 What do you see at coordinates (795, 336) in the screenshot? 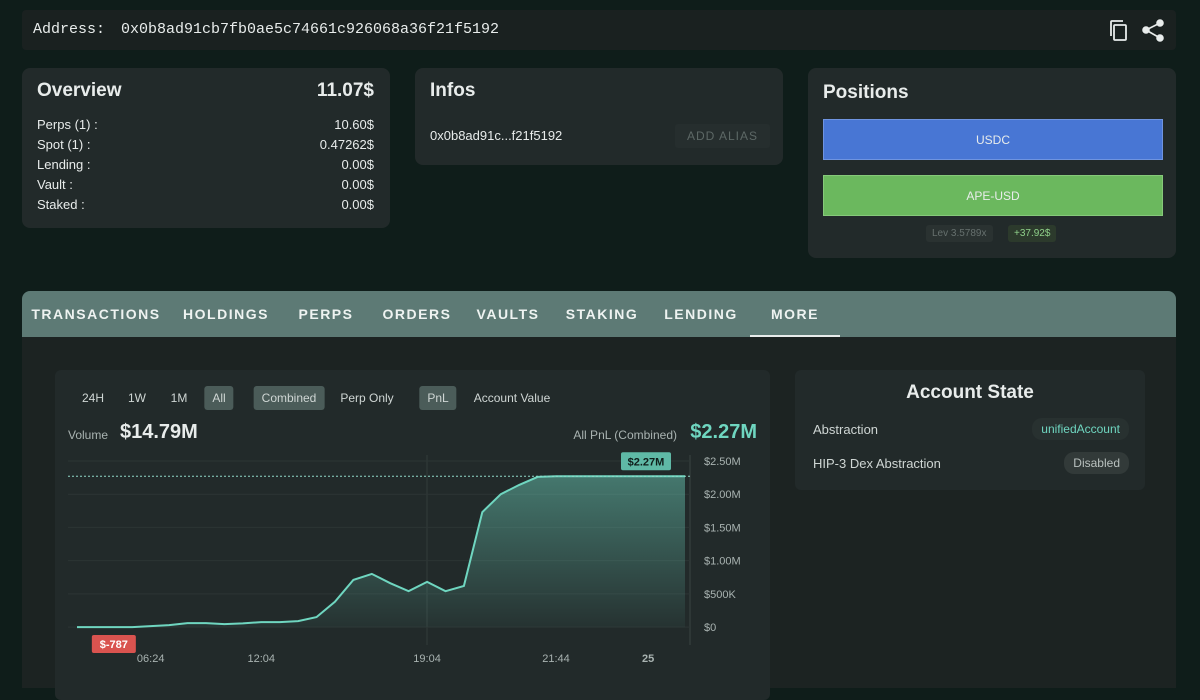
I see `tab-underline` at bounding box center [795, 336].